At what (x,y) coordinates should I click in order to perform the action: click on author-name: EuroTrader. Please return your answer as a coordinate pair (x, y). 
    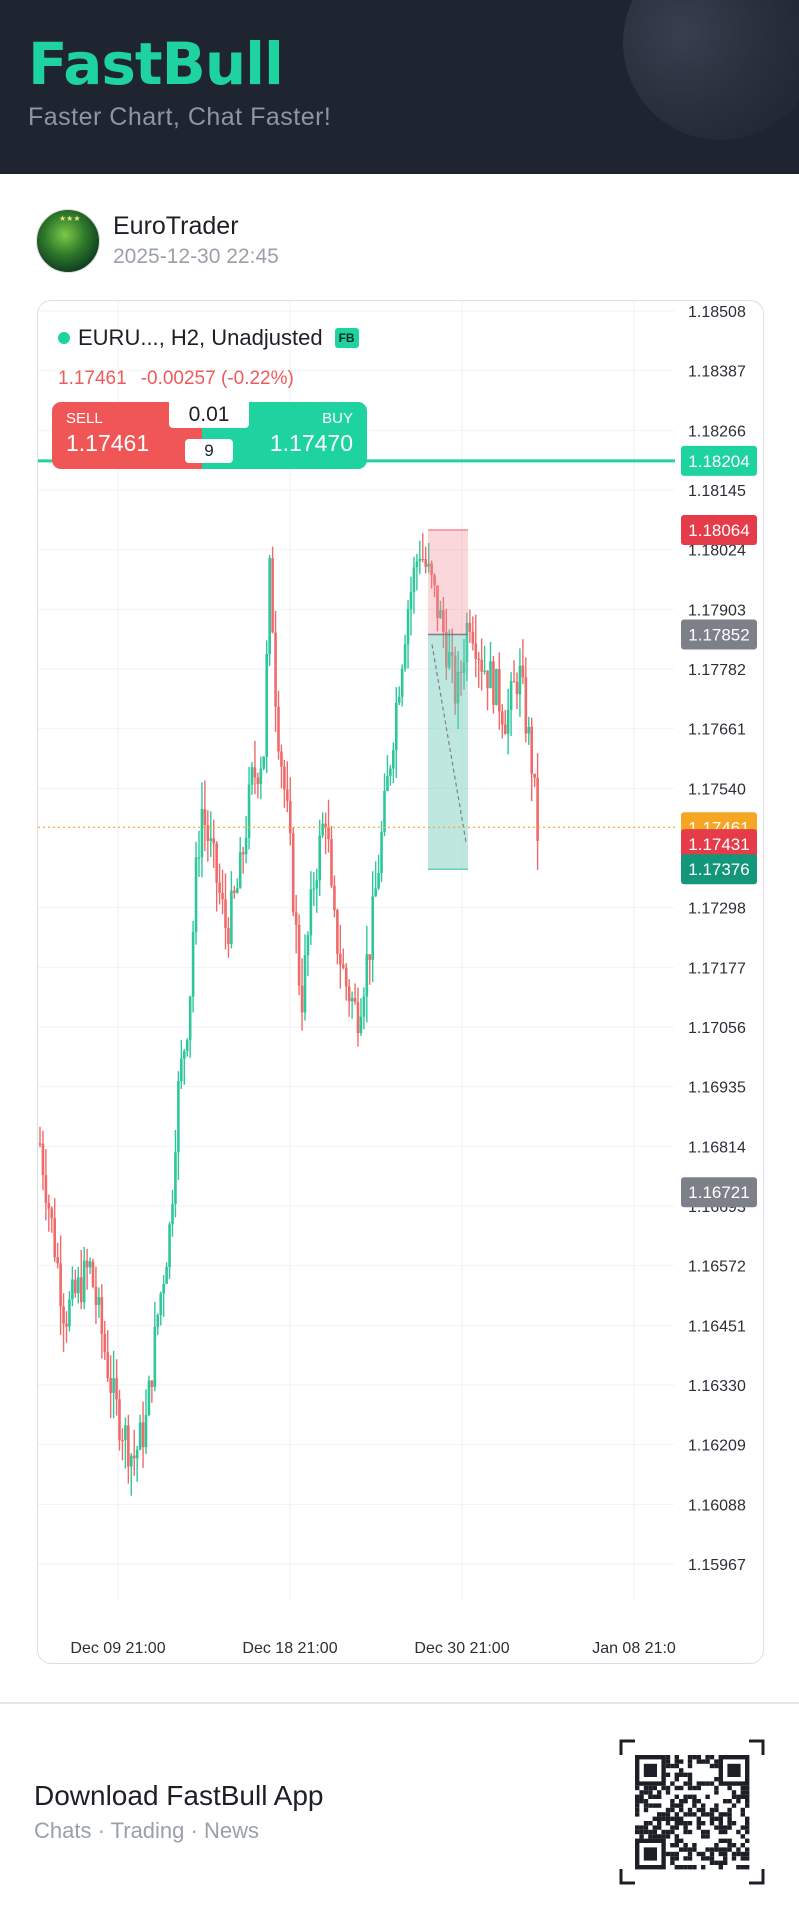
    Looking at the image, I should click on (176, 226).